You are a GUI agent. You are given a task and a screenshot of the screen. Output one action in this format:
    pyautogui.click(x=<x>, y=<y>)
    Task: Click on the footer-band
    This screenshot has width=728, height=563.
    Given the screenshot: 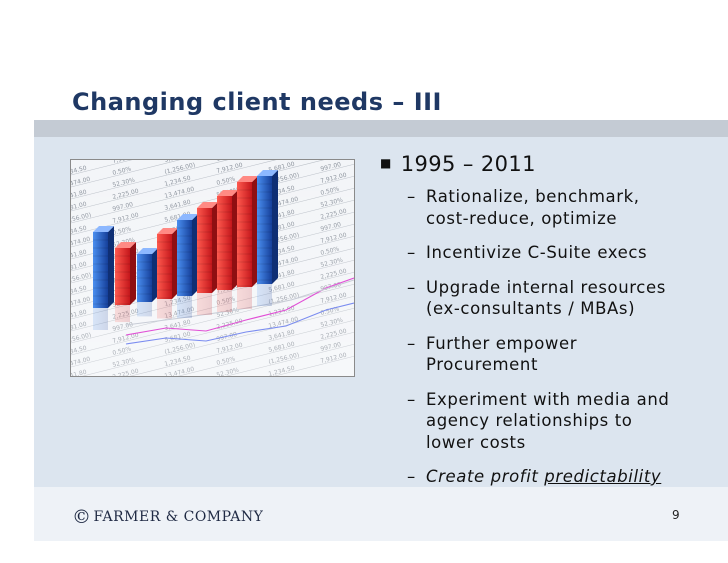 What is the action you would take?
    pyautogui.click(x=381, y=514)
    